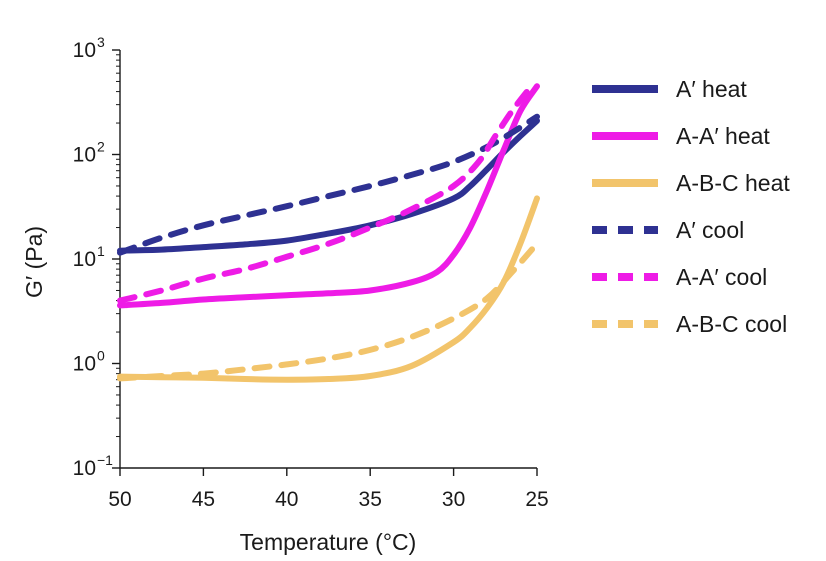  What do you see at coordinates (119, 499) in the screenshot?
I see `x-tick-label: 50` at bounding box center [119, 499].